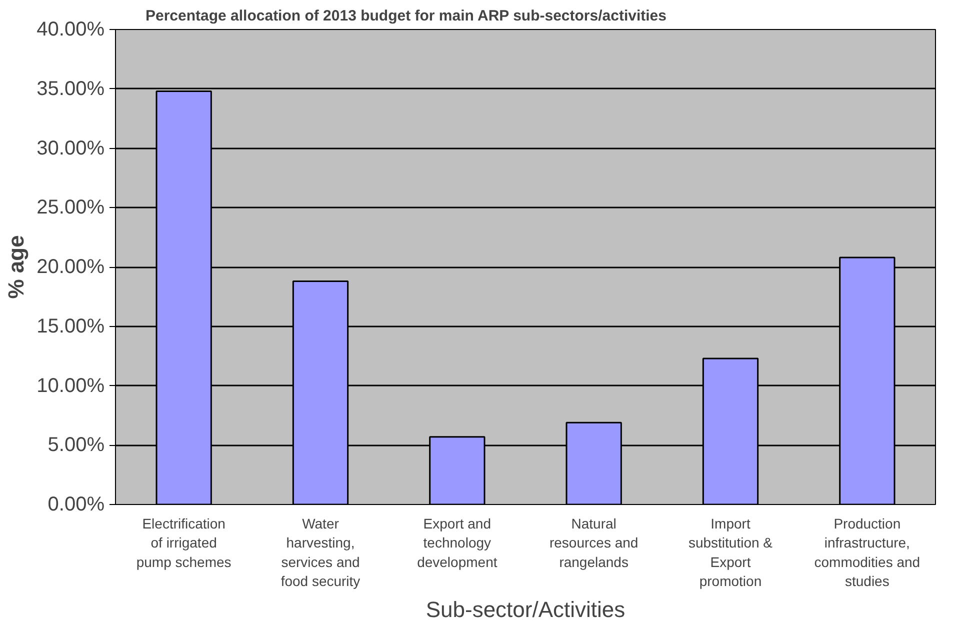  What do you see at coordinates (70, 148) in the screenshot?
I see `y-tick-label: 30.00%` at bounding box center [70, 148].